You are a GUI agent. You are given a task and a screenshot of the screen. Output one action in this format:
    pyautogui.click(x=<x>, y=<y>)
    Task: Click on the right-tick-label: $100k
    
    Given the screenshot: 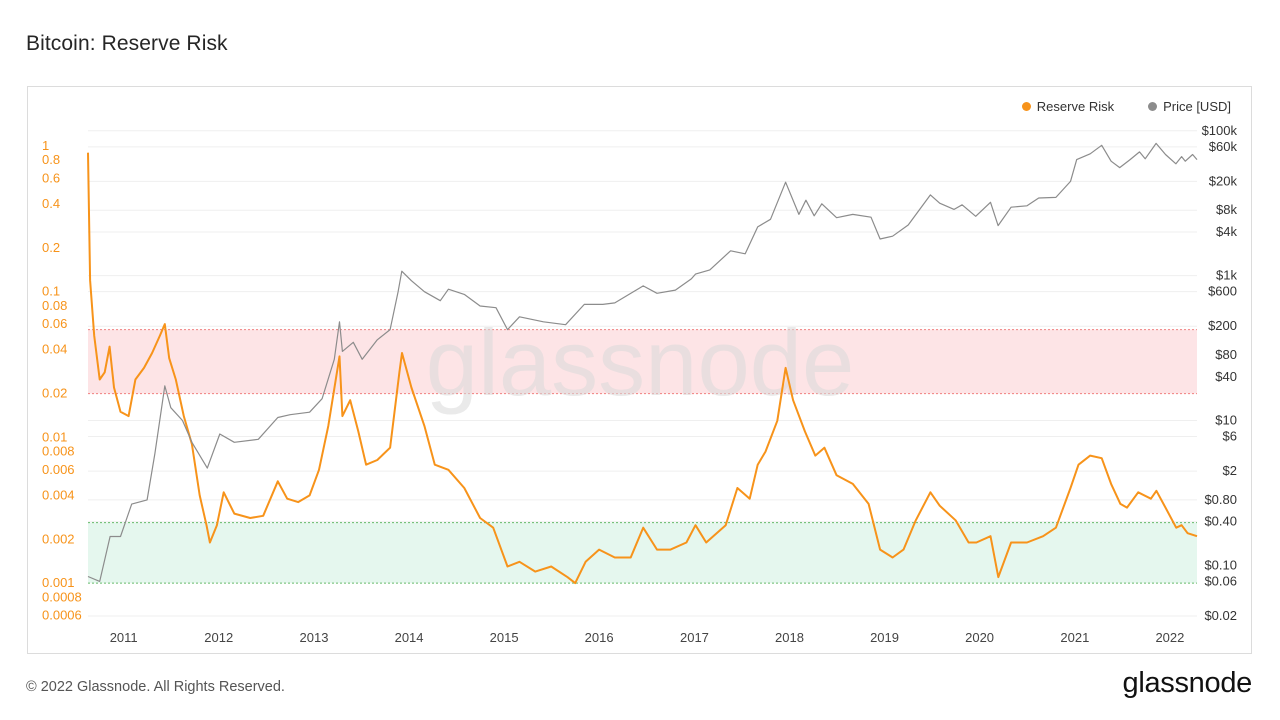 What is the action you would take?
    pyautogui.click(x=1220, y=130)
    